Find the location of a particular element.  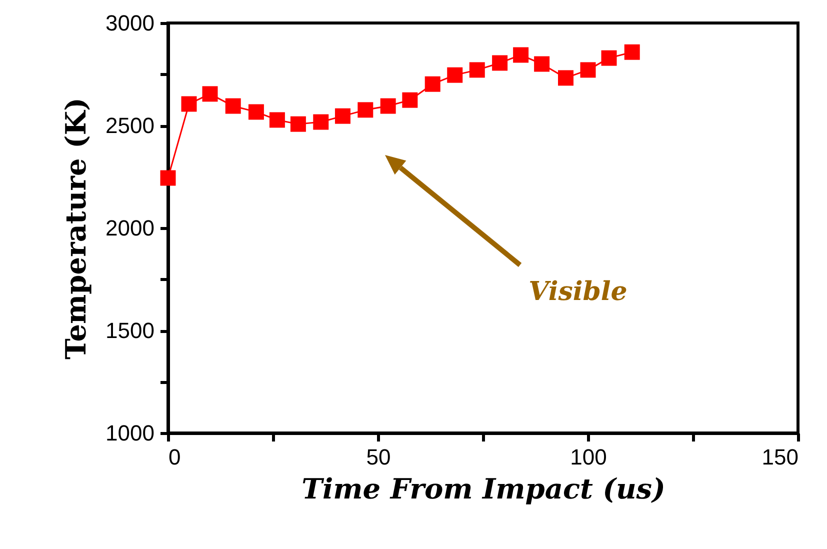

x-axis-title: Time From Impact (us) is located at coordinates (484, 489).